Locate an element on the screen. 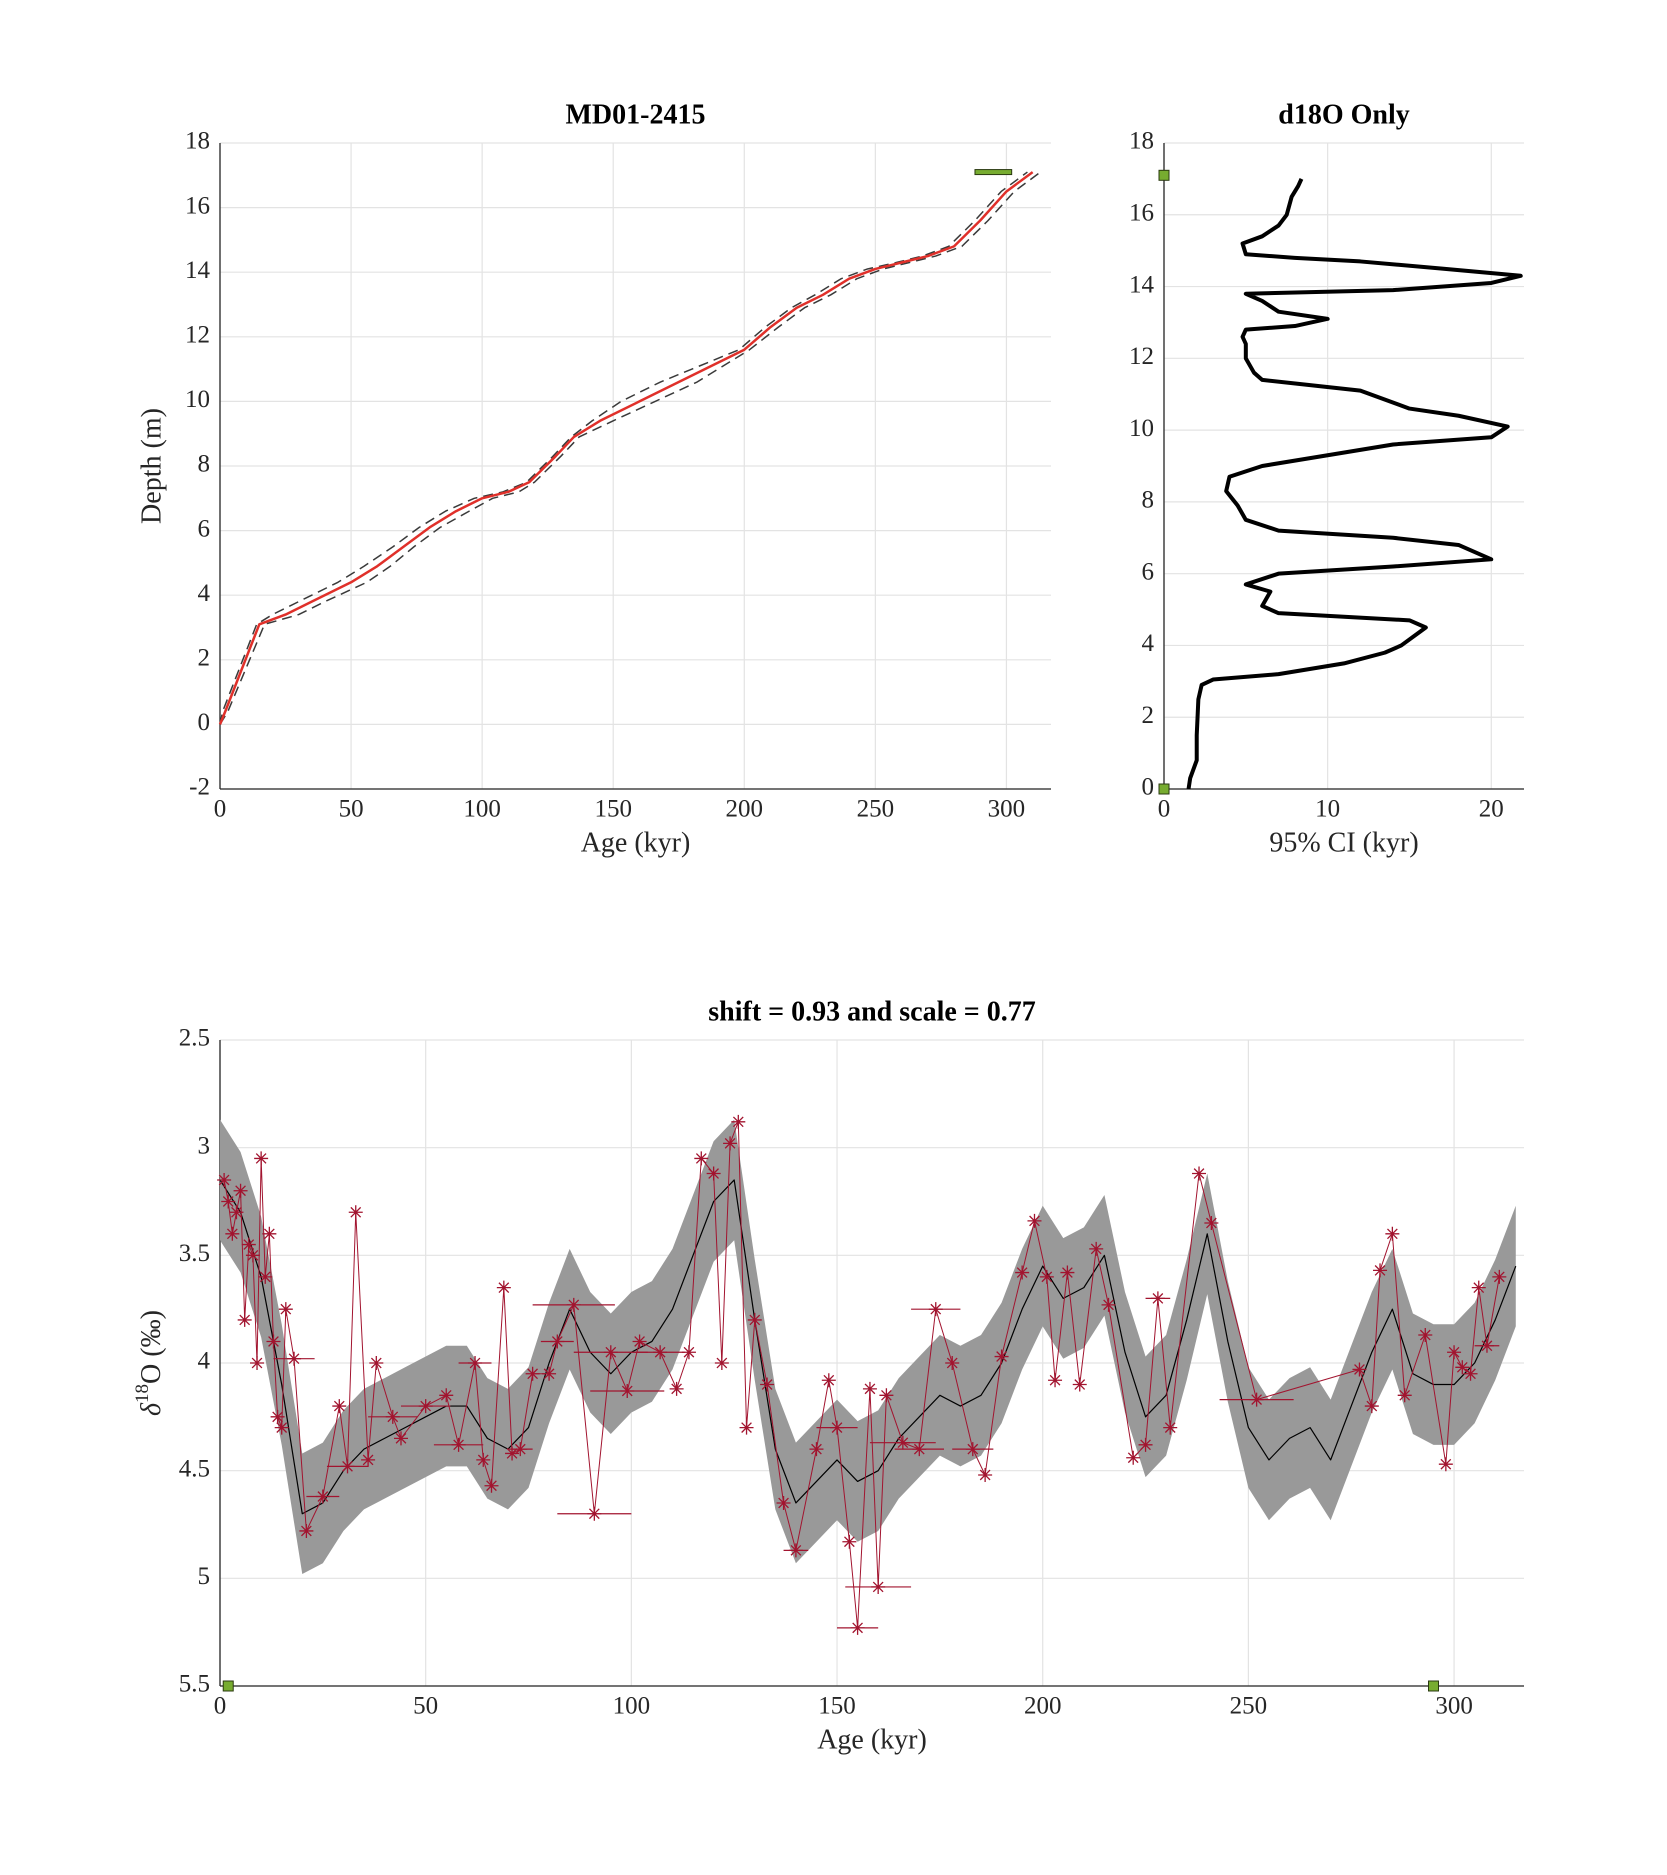  x-tick-label: 200 is located at coordinates (745, 809).